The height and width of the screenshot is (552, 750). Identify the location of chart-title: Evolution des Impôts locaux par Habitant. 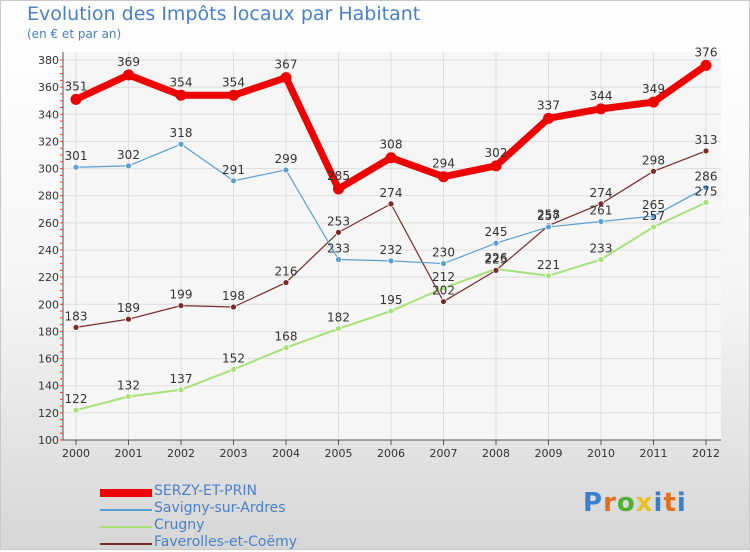
(224, 14).